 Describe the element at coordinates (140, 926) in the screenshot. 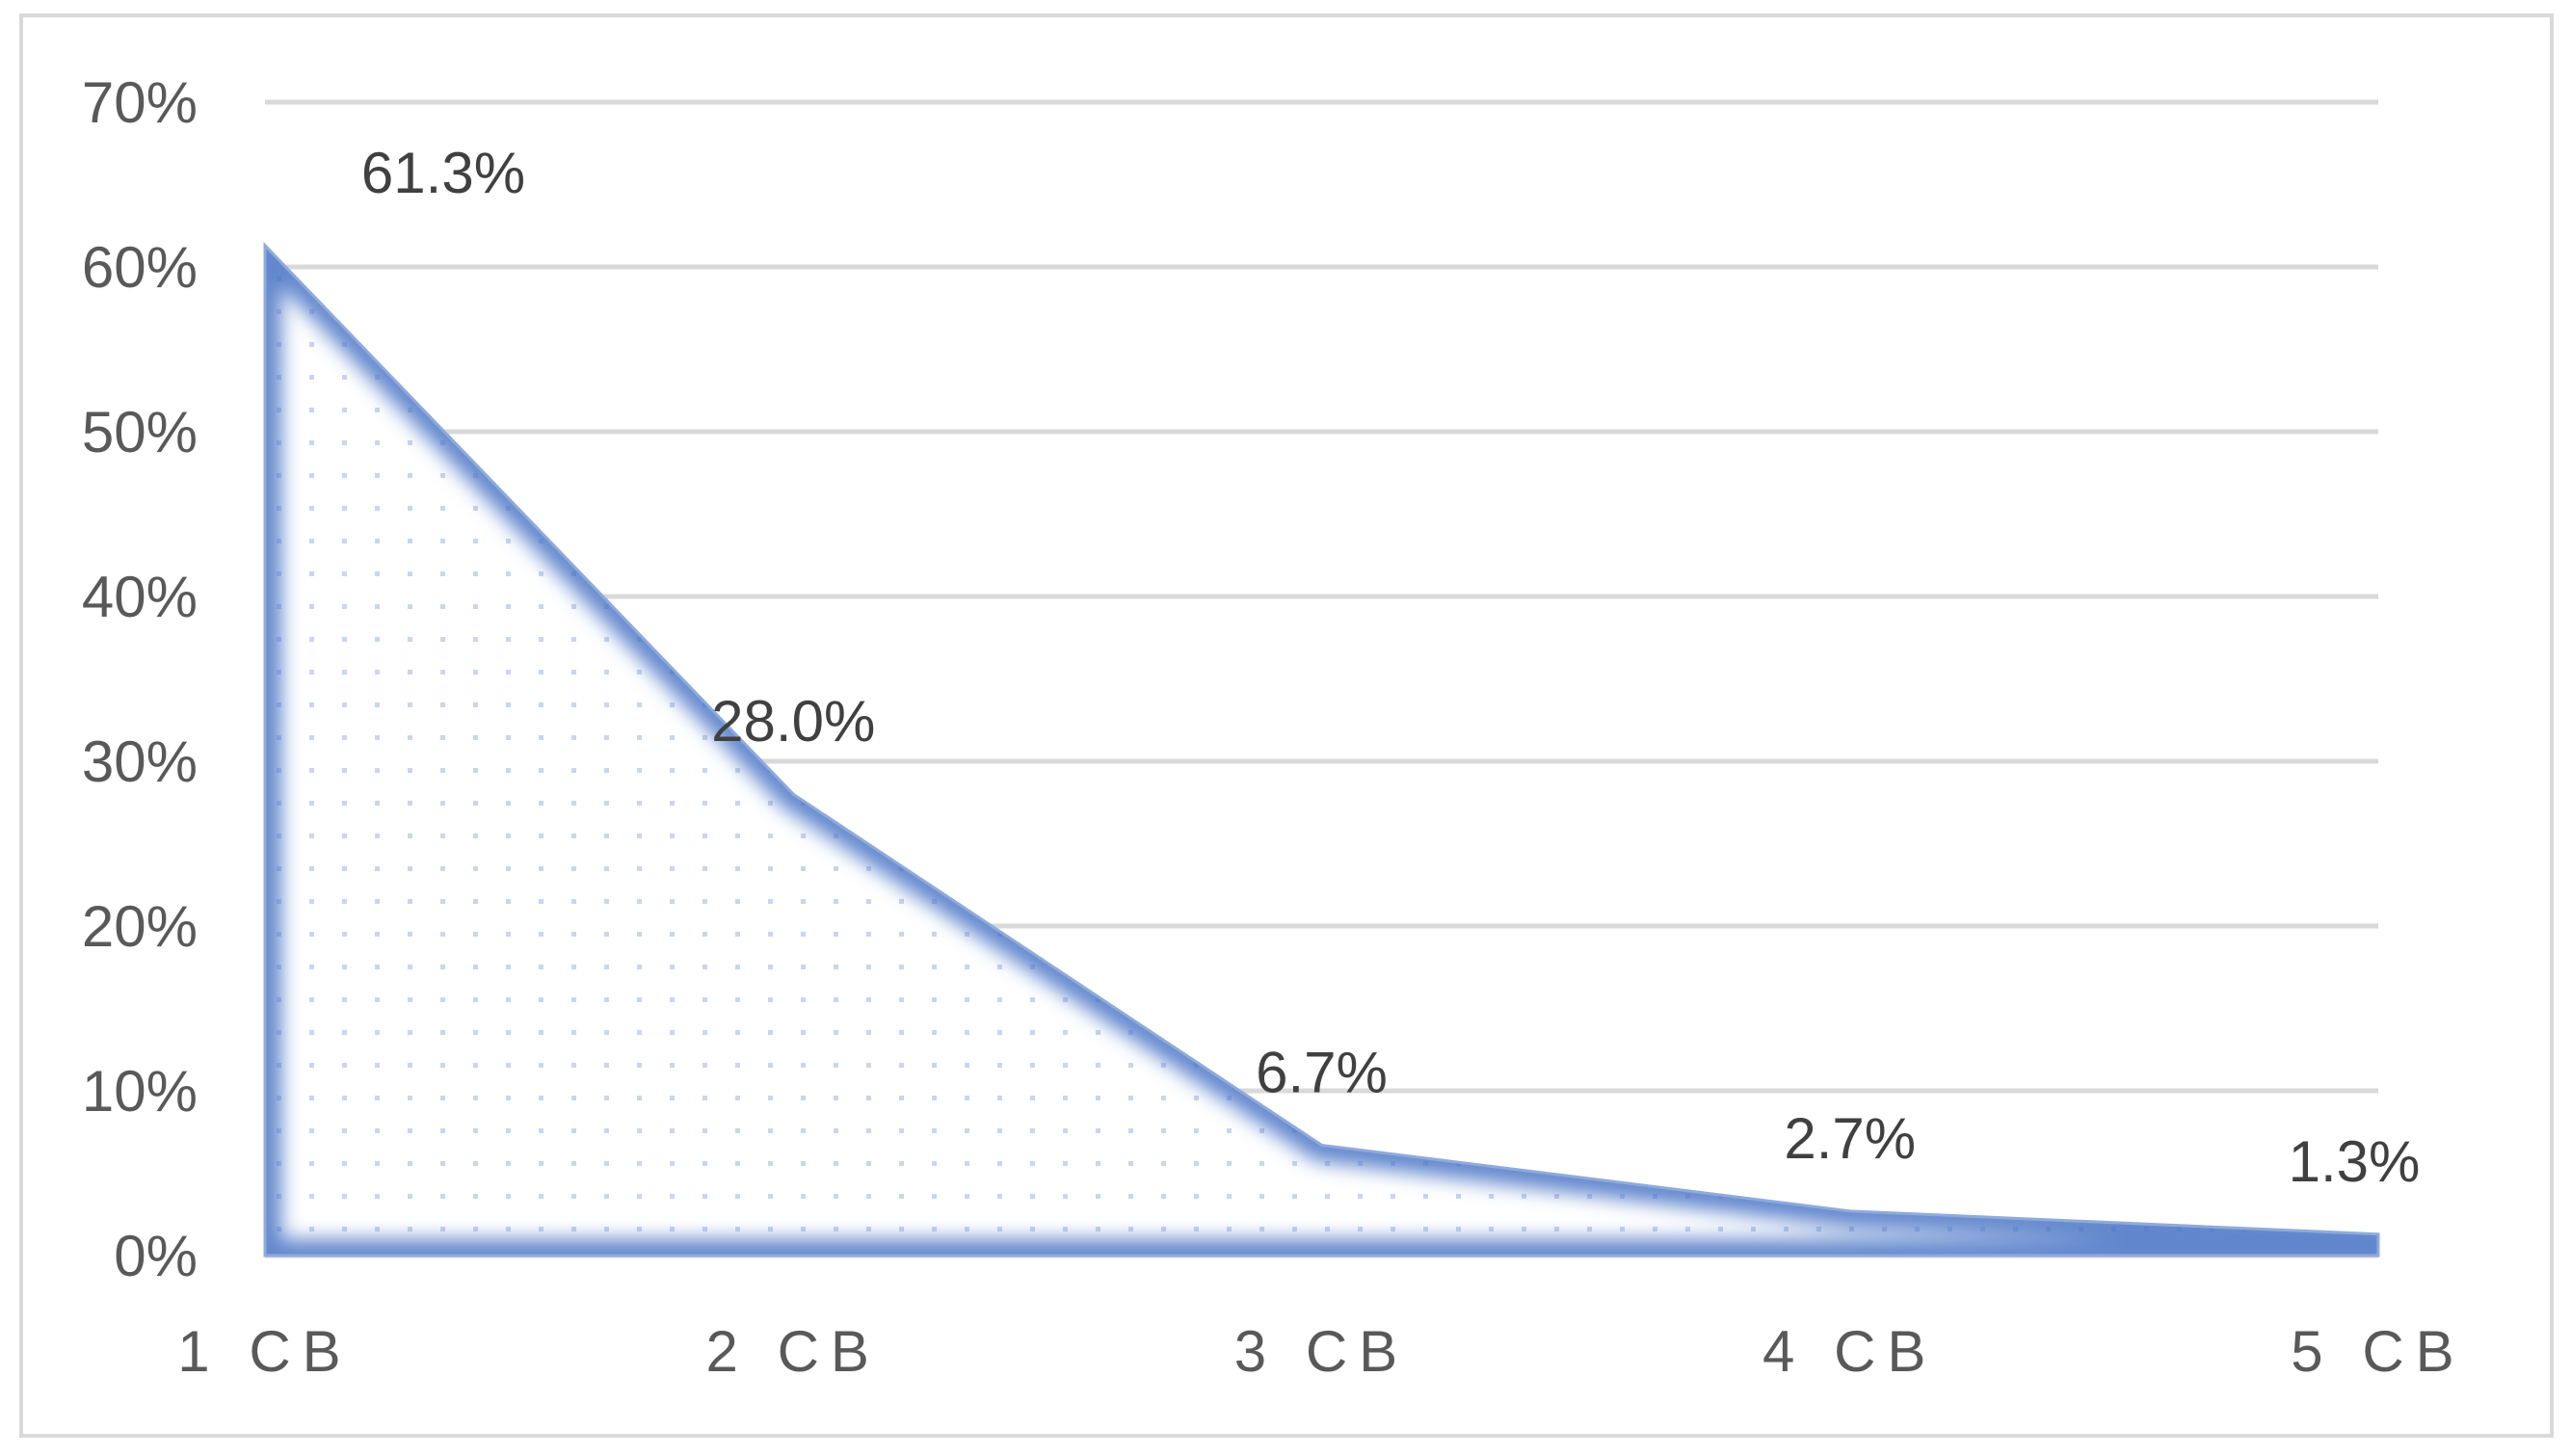

I see `y-tick-label: 20%` at that location.